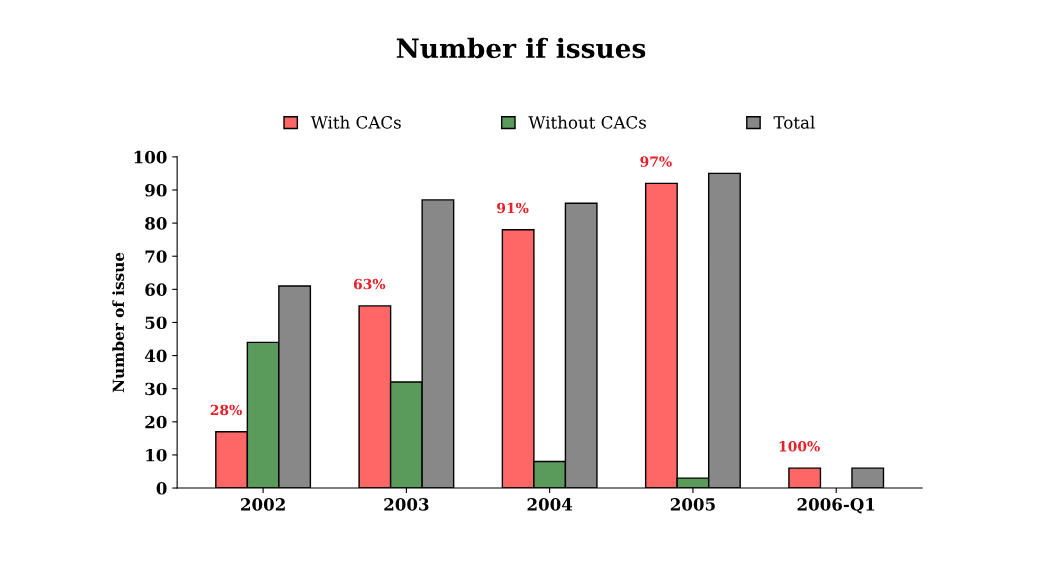 This screenshot has height=581, width=1042. I want to click on y-tick-label: 40, so click(155, 356).